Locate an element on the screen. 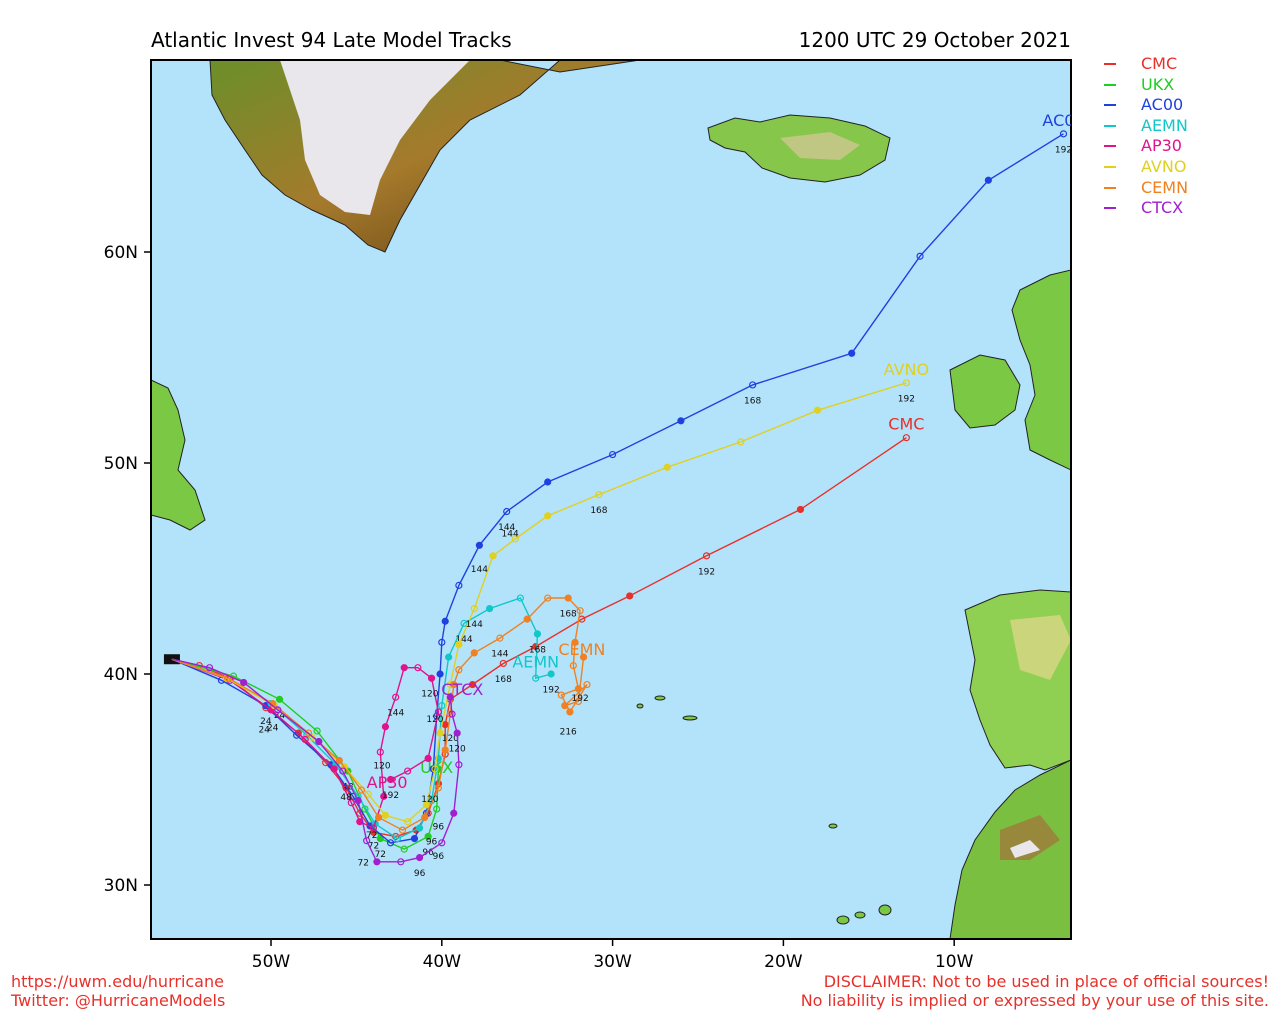 Image resolution: width=1280 pixels, height=1024 pixels. canary-islands is located at coordinates (860, 874).